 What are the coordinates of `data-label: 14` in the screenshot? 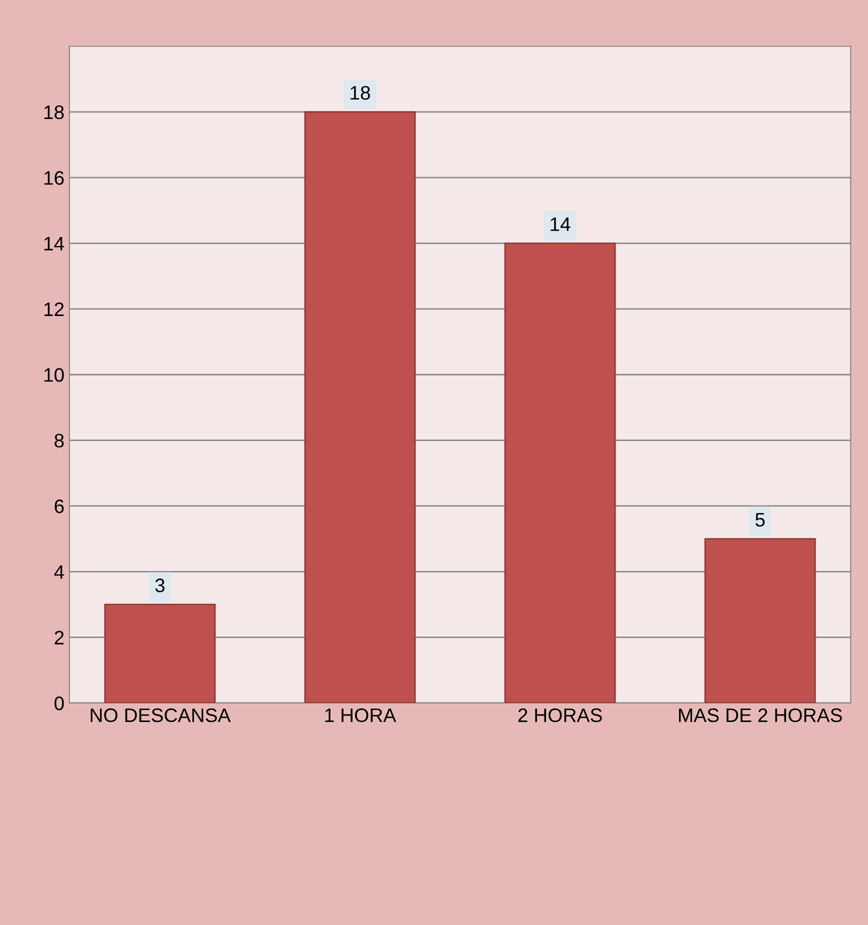 It's located at (560, 224).